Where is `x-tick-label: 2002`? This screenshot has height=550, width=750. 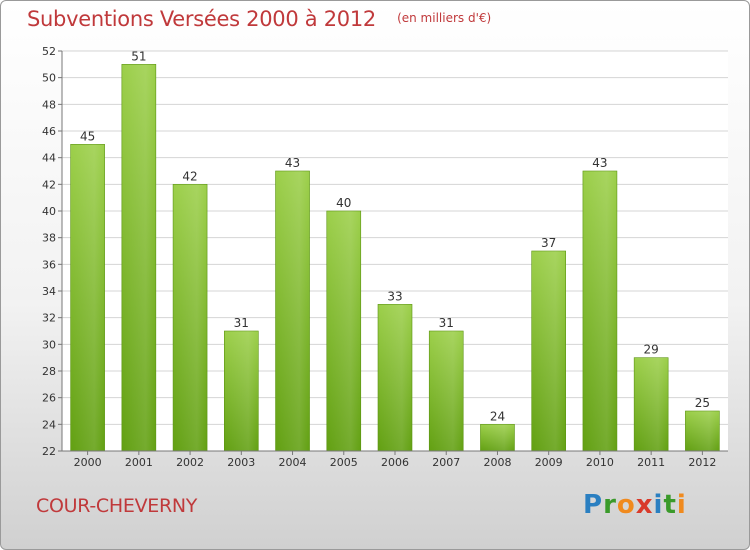 x-tick-label: 2002 is located at coordinates (190, 462).